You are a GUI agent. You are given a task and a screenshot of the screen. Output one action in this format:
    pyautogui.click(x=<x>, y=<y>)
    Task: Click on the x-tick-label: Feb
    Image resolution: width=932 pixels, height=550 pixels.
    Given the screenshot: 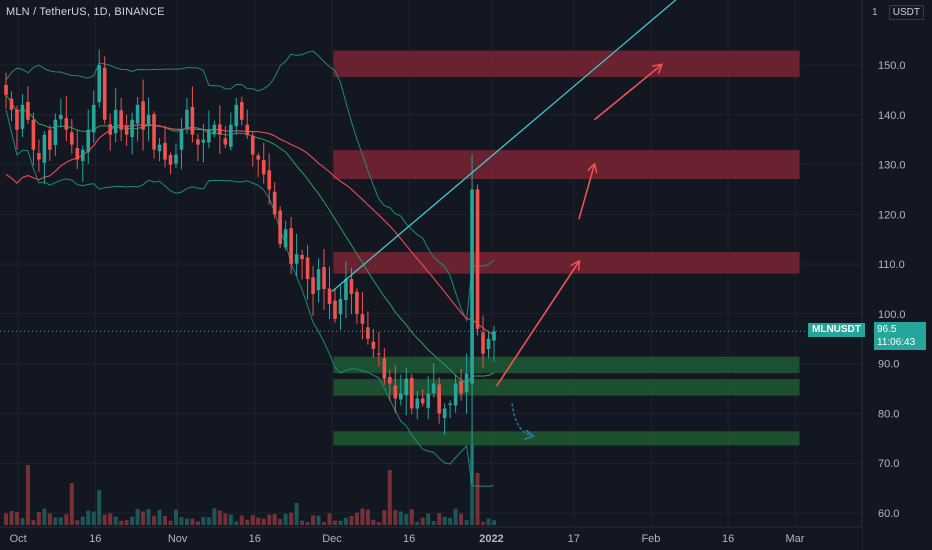 What is the action you would take?
    pyautogui.click(x=650, y=539)
    